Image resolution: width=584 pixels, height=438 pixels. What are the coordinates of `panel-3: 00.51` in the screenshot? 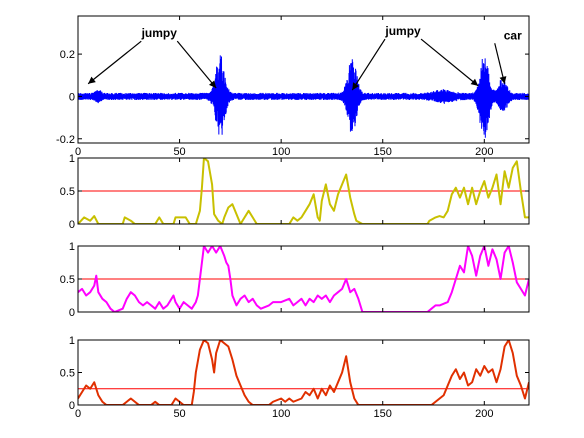 It's located at (295, 280).